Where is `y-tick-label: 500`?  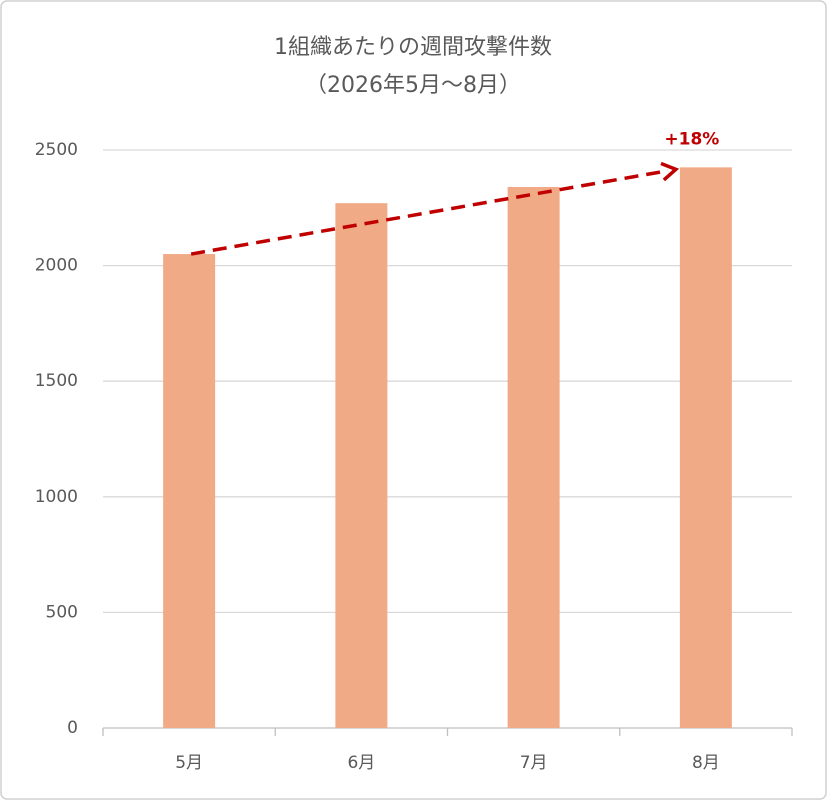
y-tick-label: 500 is located at coordinates (62, 612).